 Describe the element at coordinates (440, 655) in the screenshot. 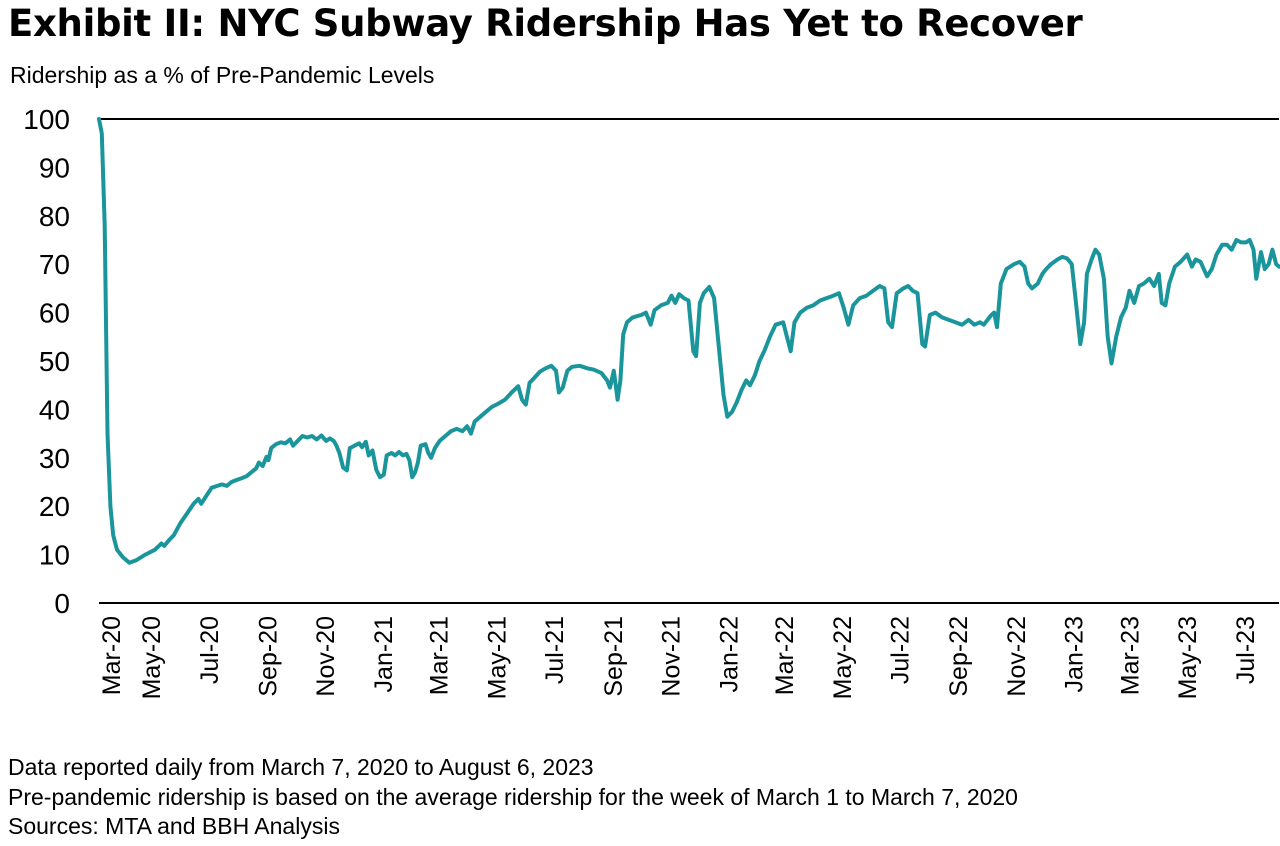

I see `x-tick-label: Mar-21` at that location.